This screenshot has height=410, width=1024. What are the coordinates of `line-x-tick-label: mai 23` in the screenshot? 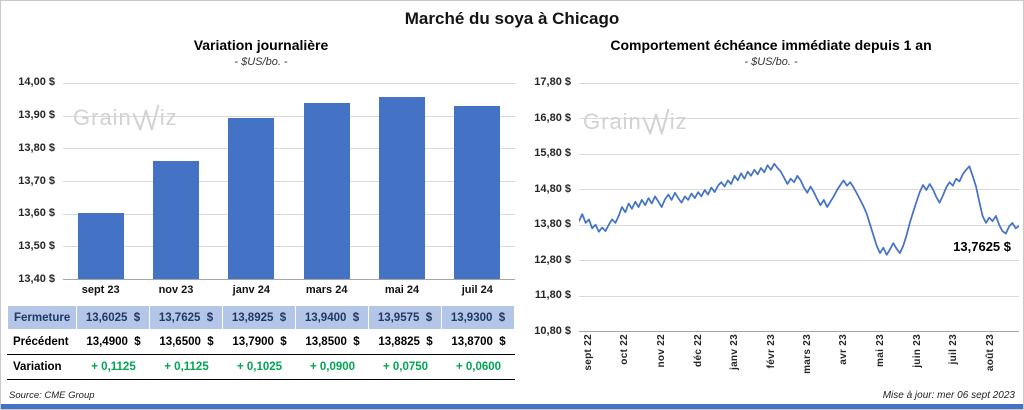 It's located at (880, 350).